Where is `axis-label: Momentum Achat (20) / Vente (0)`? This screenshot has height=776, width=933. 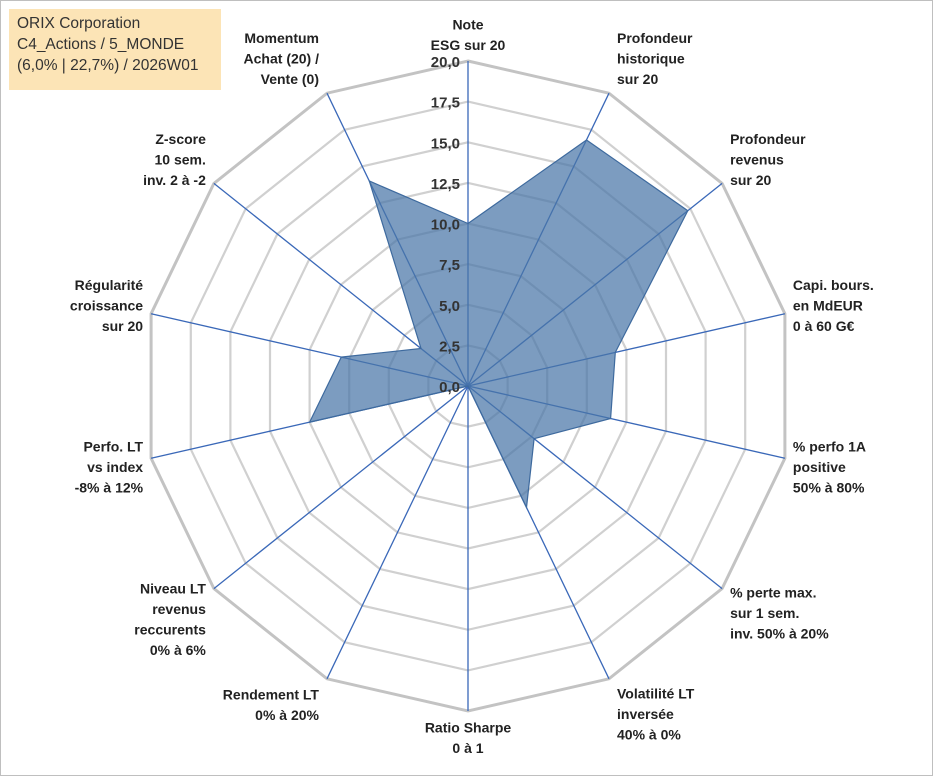
axis-label: Momentum Achat (20) / Vente (0) is located at coordinates (282, 58).